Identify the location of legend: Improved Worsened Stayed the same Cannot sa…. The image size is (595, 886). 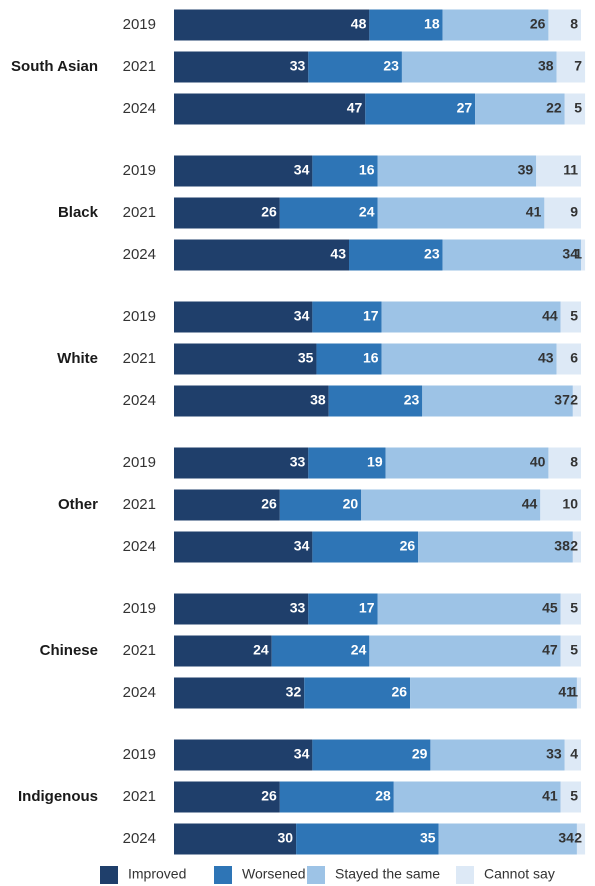
(327, 875).